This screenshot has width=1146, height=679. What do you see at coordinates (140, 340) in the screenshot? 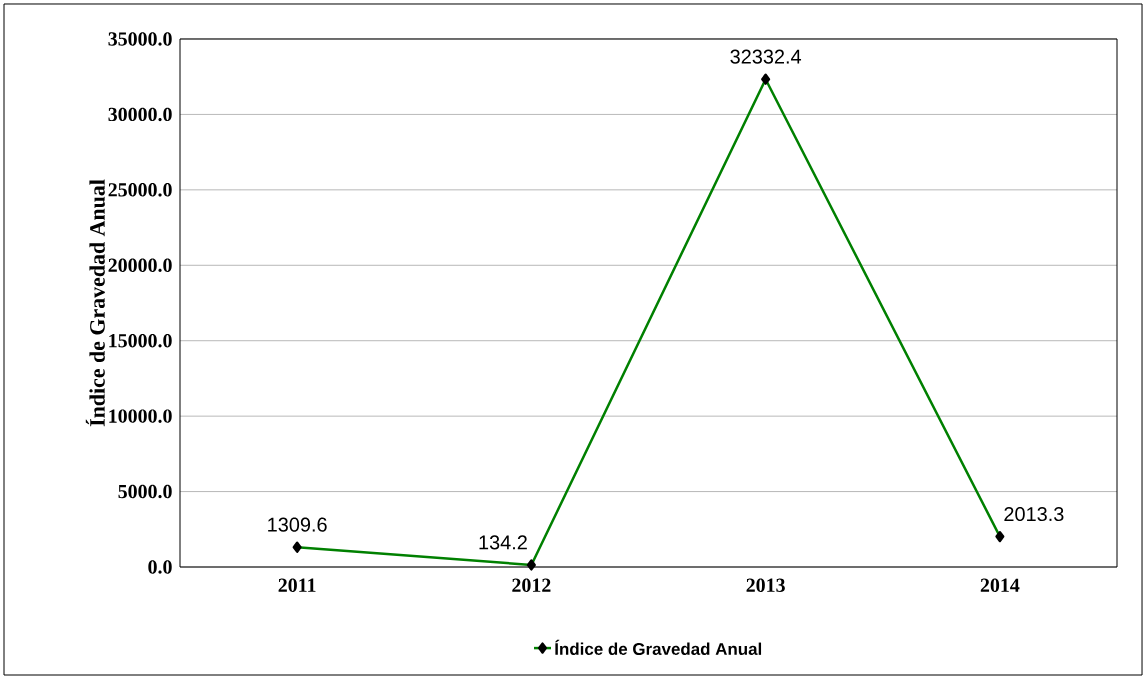
I see `y-tick-label: 15000.0` at bounding box center [140, 340].